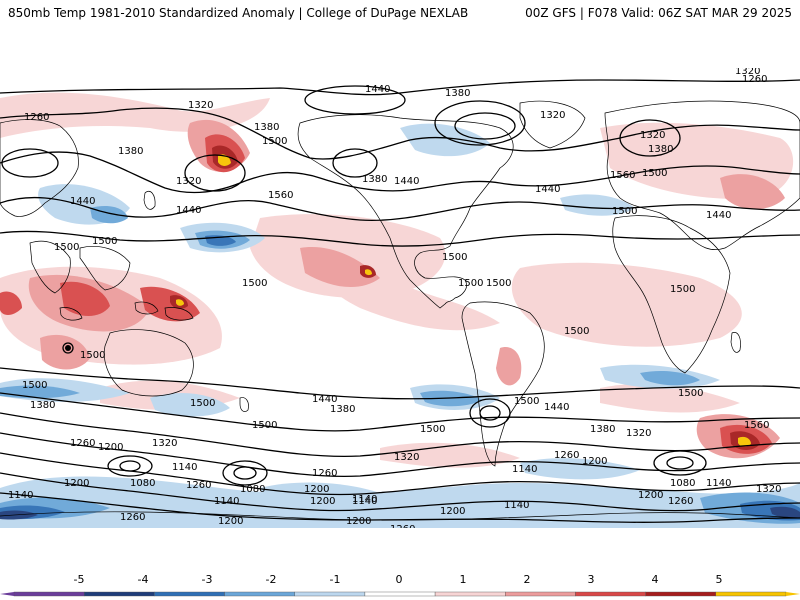  I want to click on colorbar-tick-label: -4, so click(143, 579).